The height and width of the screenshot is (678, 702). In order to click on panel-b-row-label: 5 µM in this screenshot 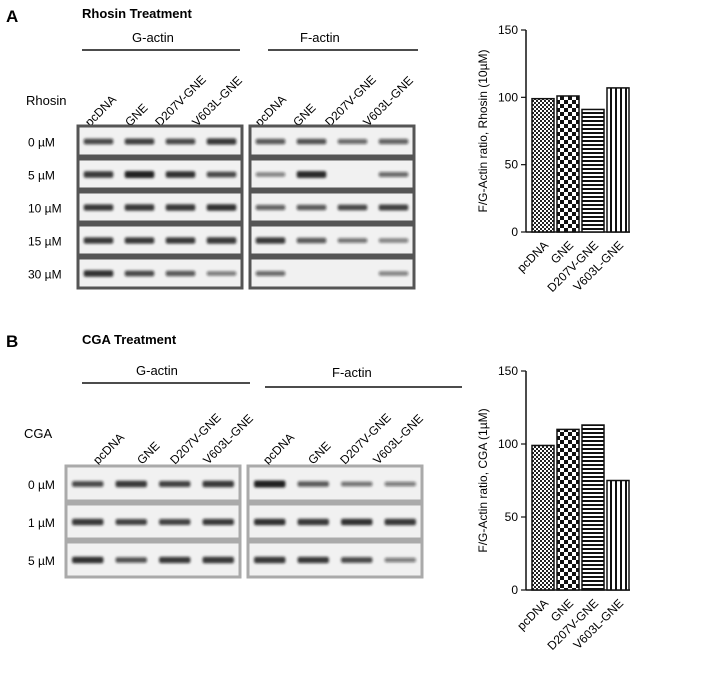, I will do `click(41, 561)`.